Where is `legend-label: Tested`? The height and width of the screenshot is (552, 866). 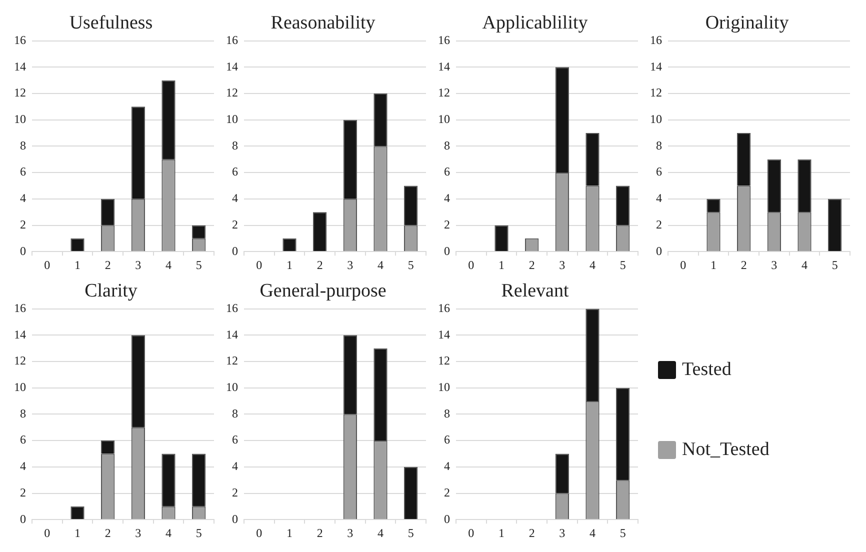 legend-label: Tested is located at coordinates (707, 370).